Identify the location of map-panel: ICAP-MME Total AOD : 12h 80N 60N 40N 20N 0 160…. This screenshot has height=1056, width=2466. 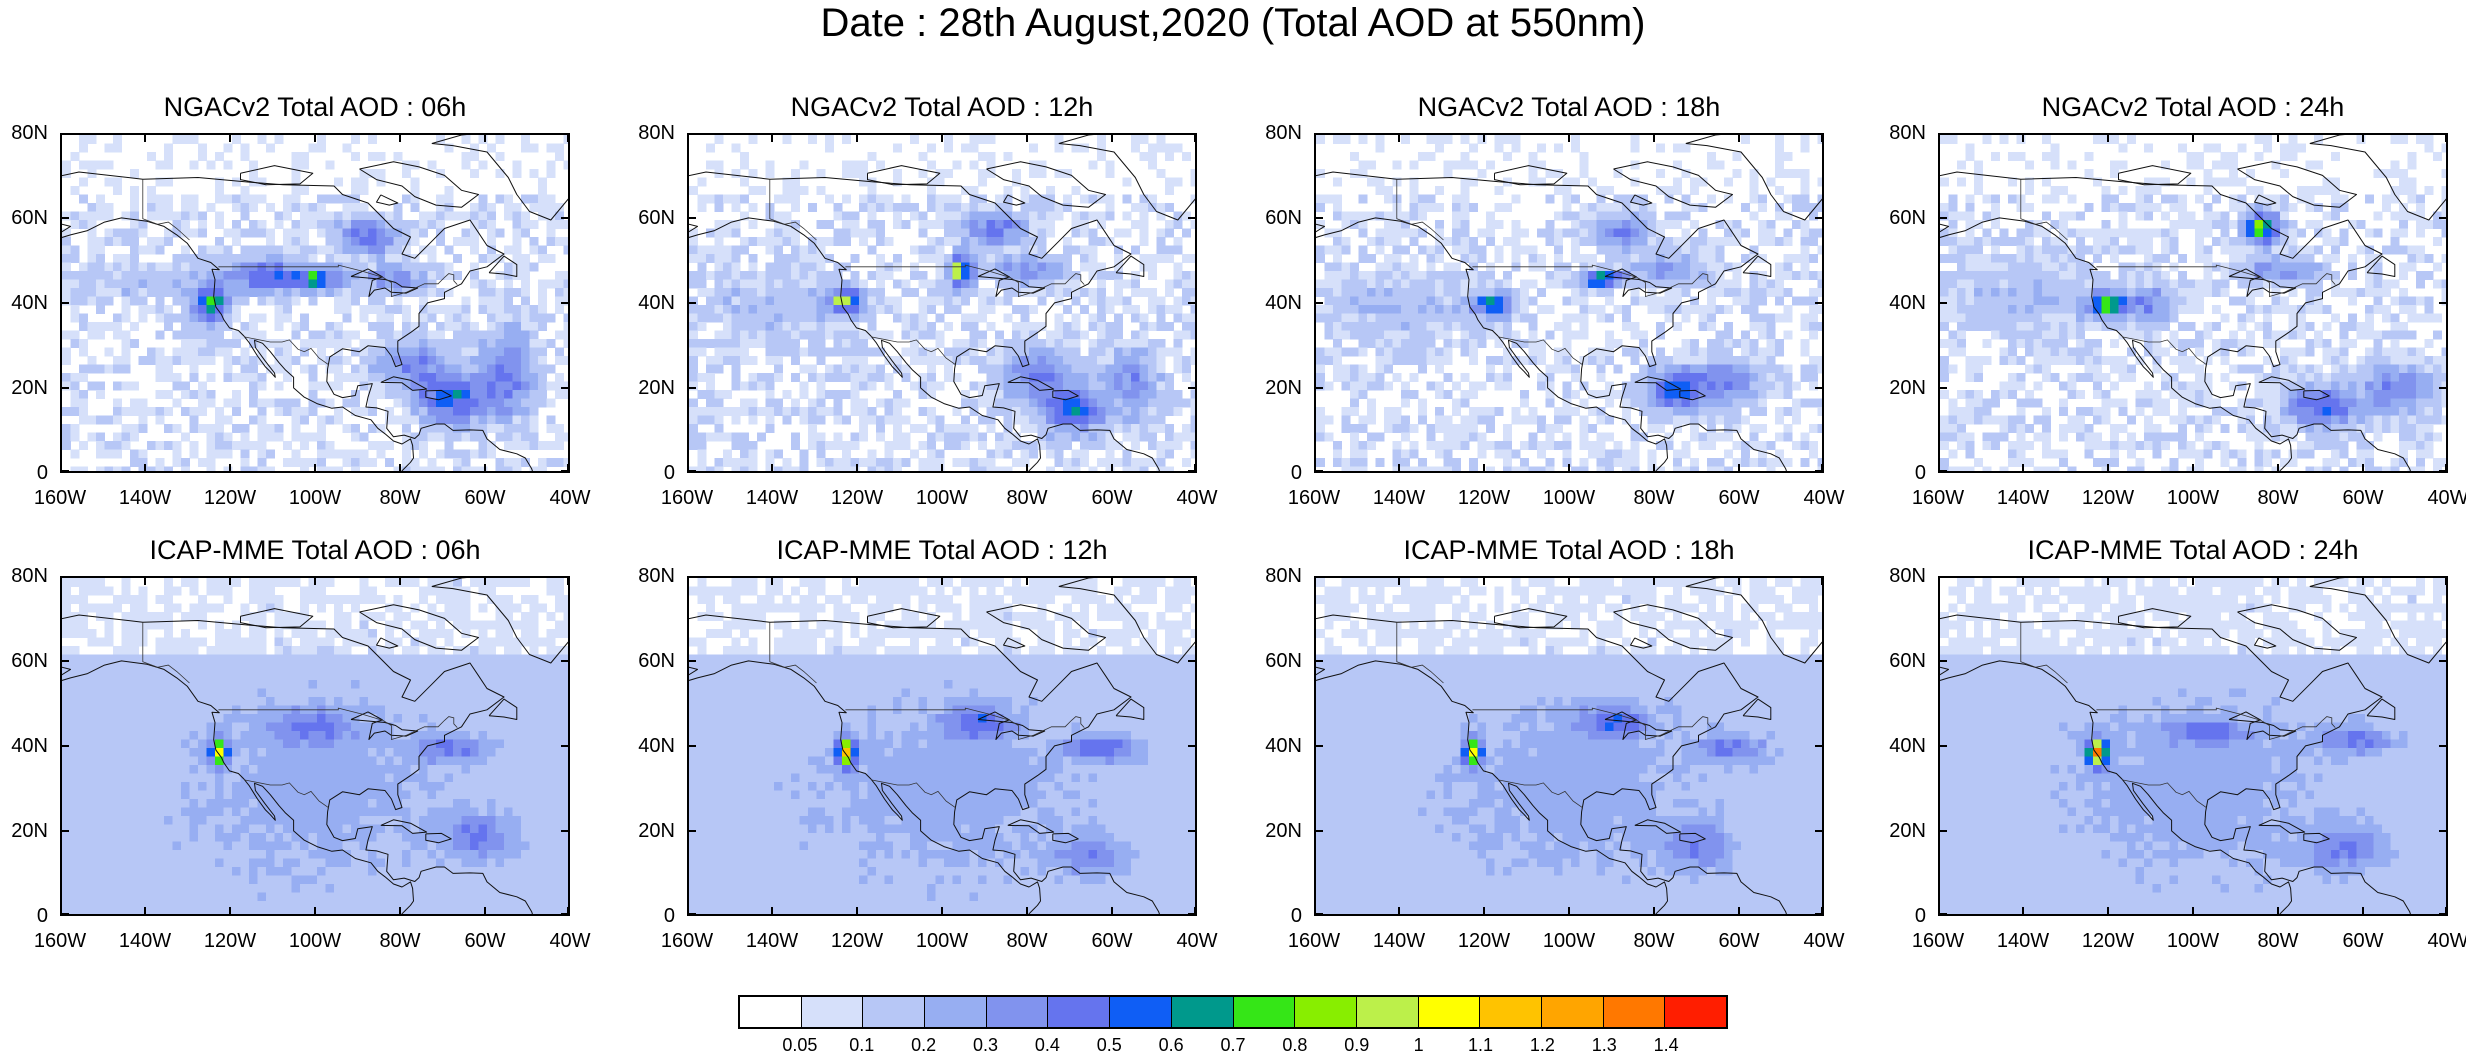
(927, 743).